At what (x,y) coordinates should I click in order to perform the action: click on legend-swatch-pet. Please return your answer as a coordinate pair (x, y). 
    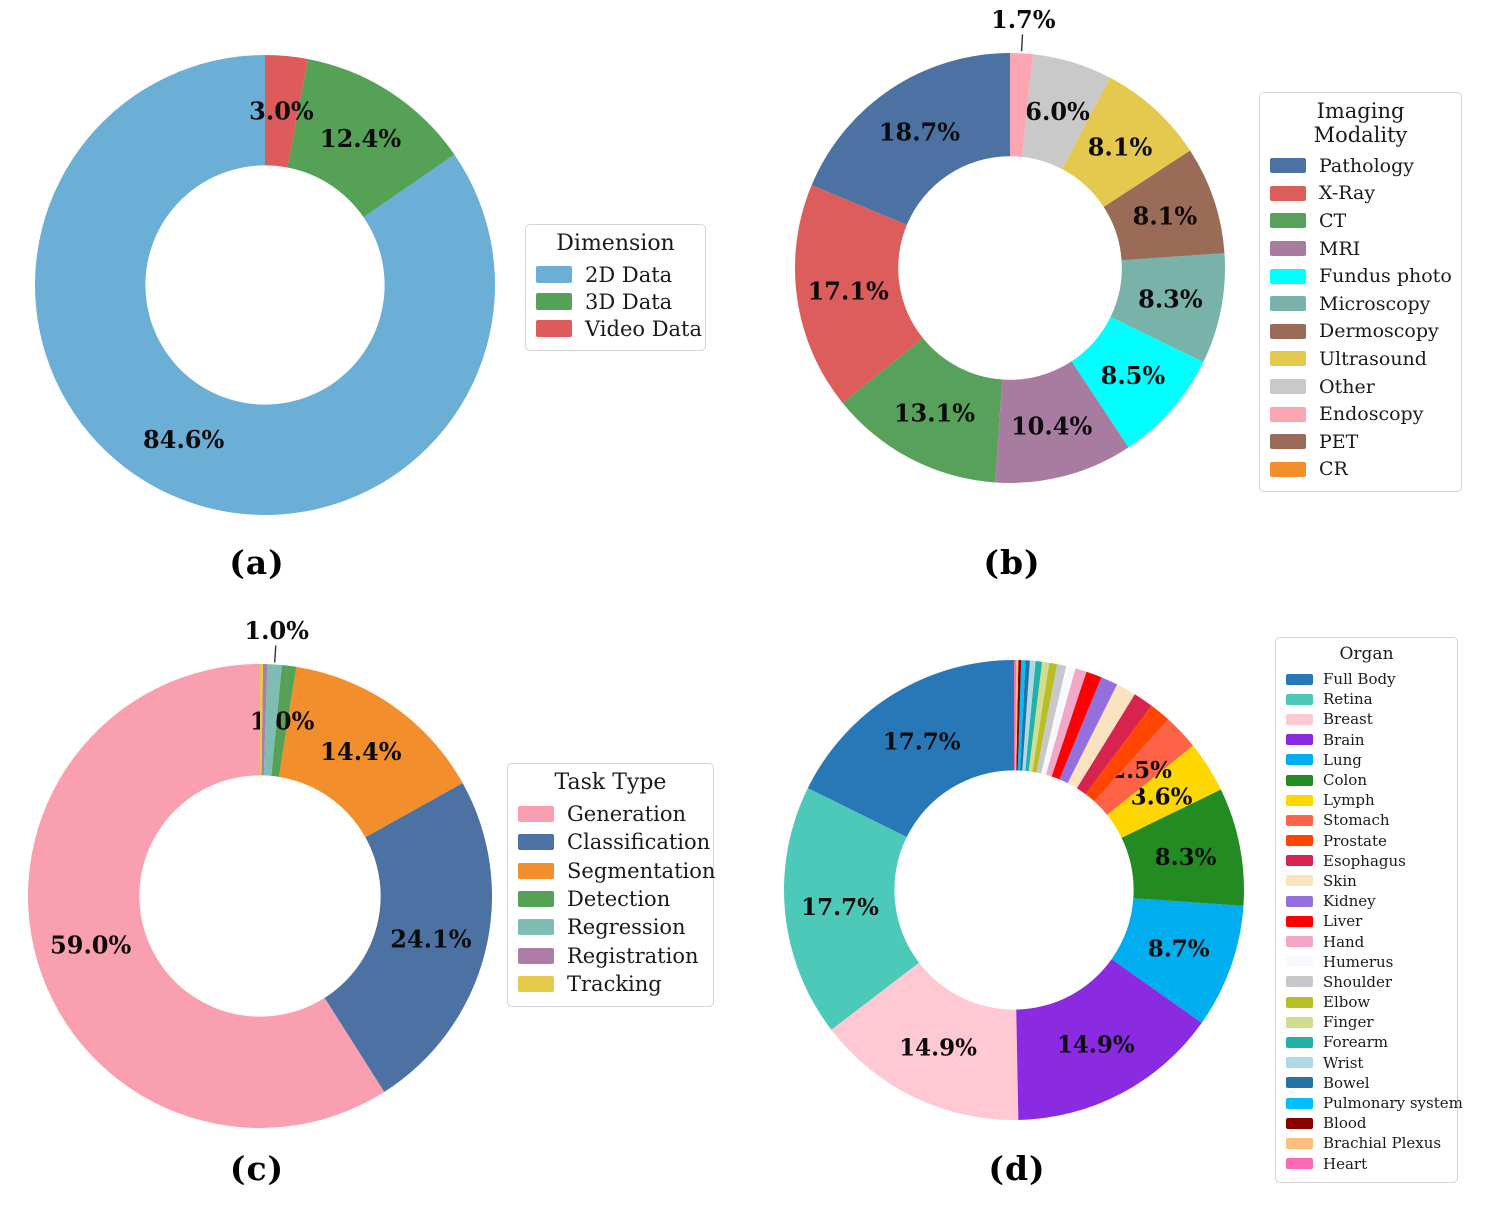
    Looking at the image, I should click on (1288, 442).